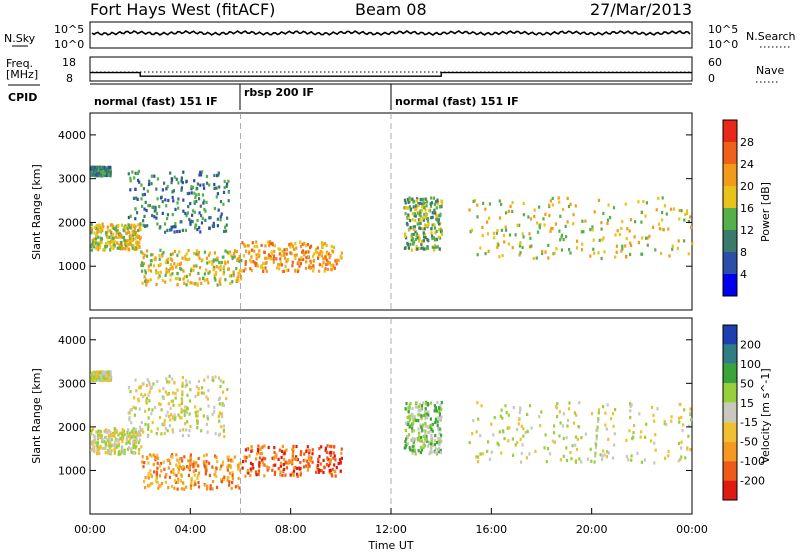  I want to click on noise-left-label: N.Sky, so click(20, 38).